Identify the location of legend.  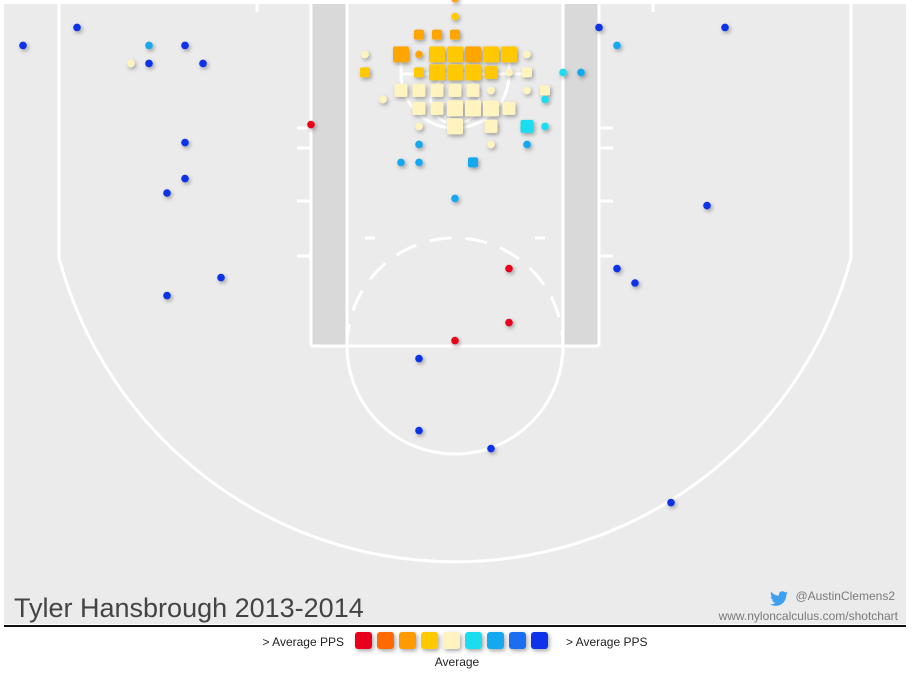
(451, 640).